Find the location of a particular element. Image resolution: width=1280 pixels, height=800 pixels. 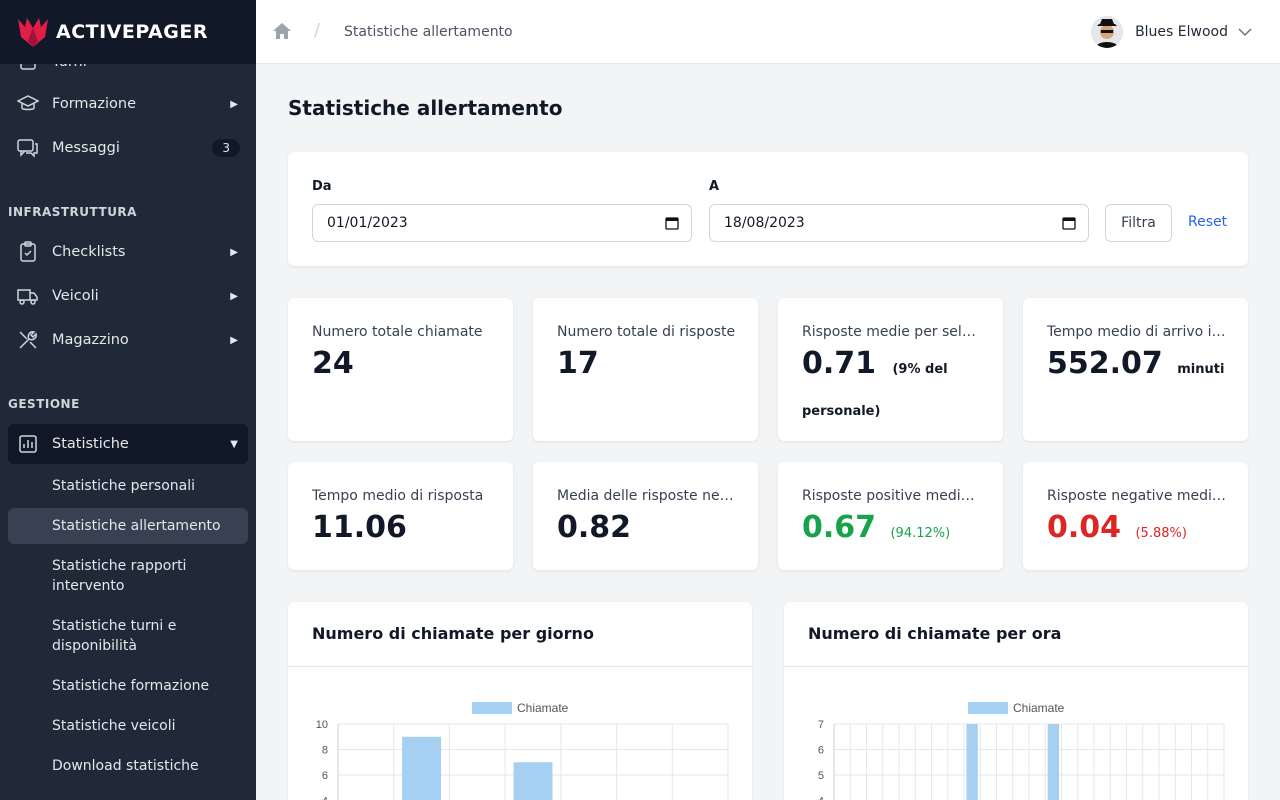

sidebar-item-checklists: Checklists ▶ is located at coordinates (128, 252).